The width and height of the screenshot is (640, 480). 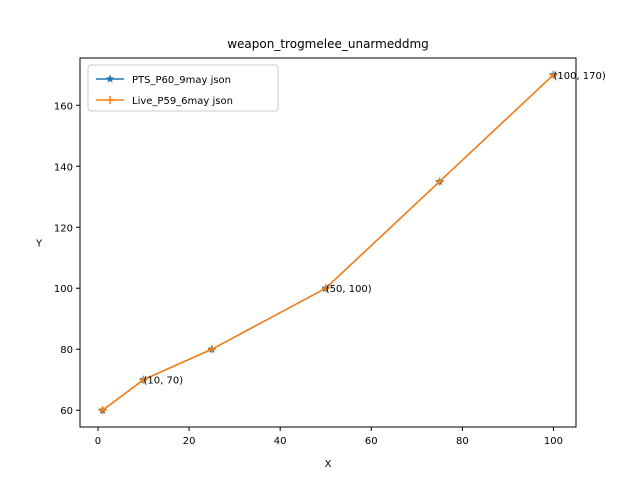 What do you see at coordinates (67, 259) in the screenshot?
I see `y-axis: 60 80 100 120 140 160` at bounding box center [67, 259].